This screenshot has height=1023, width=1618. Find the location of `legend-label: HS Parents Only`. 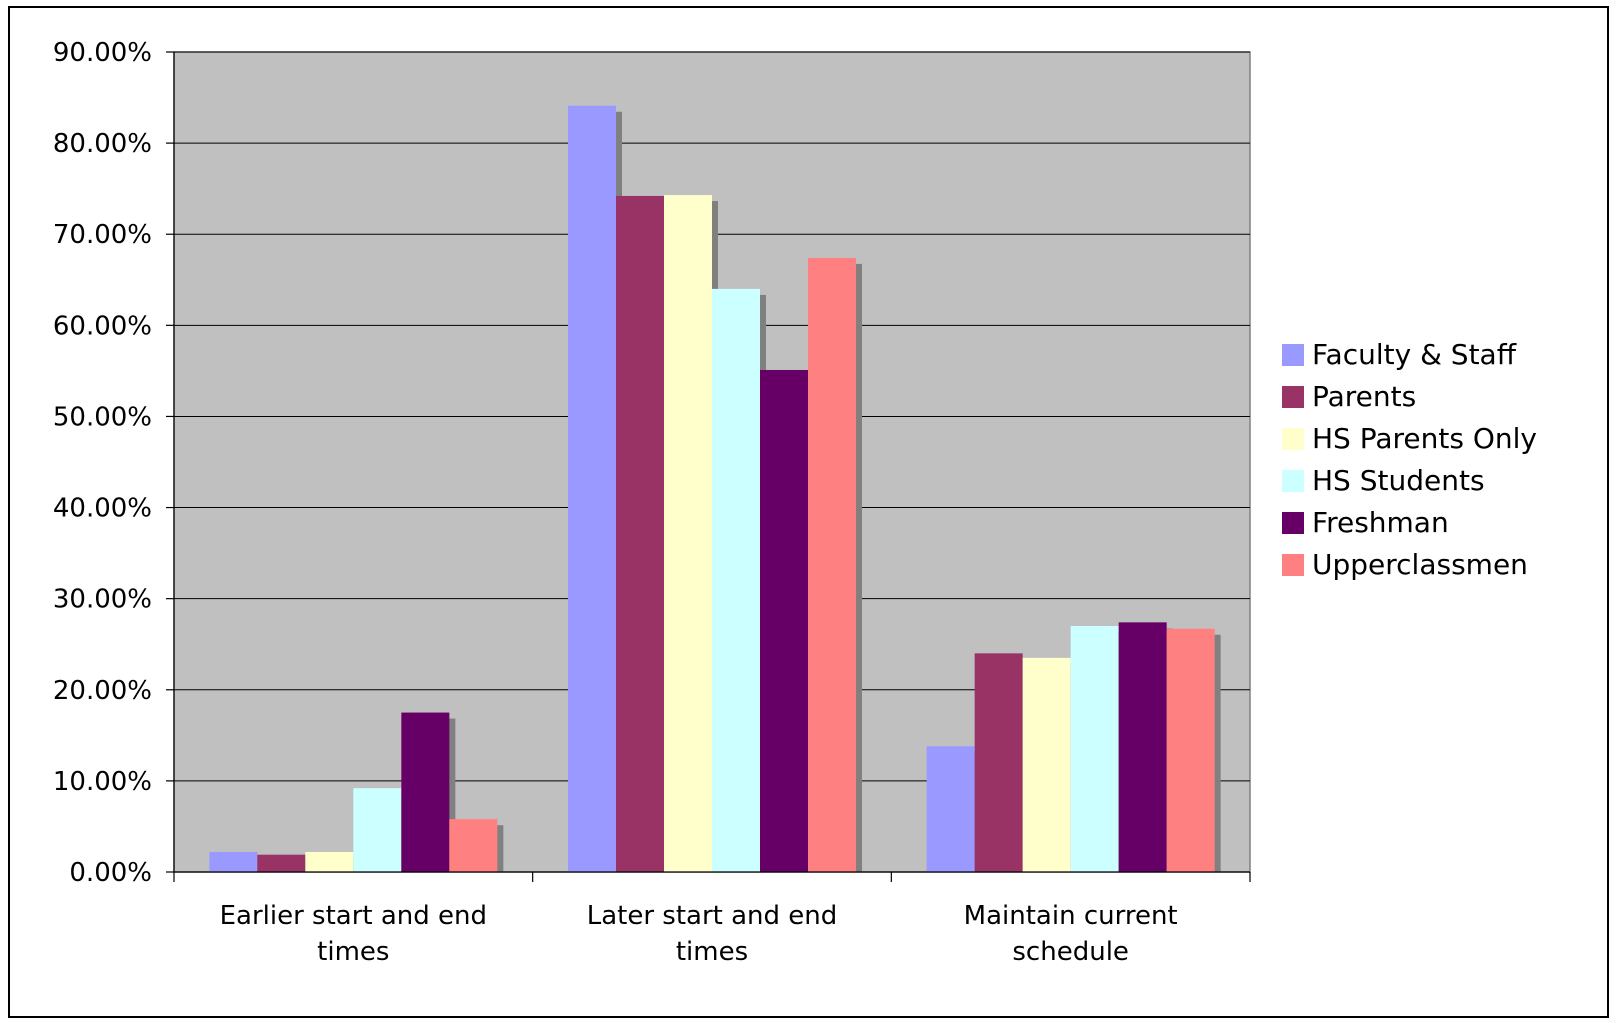

legend-label: HS Parents Only is located at coordinates (1424, 438).